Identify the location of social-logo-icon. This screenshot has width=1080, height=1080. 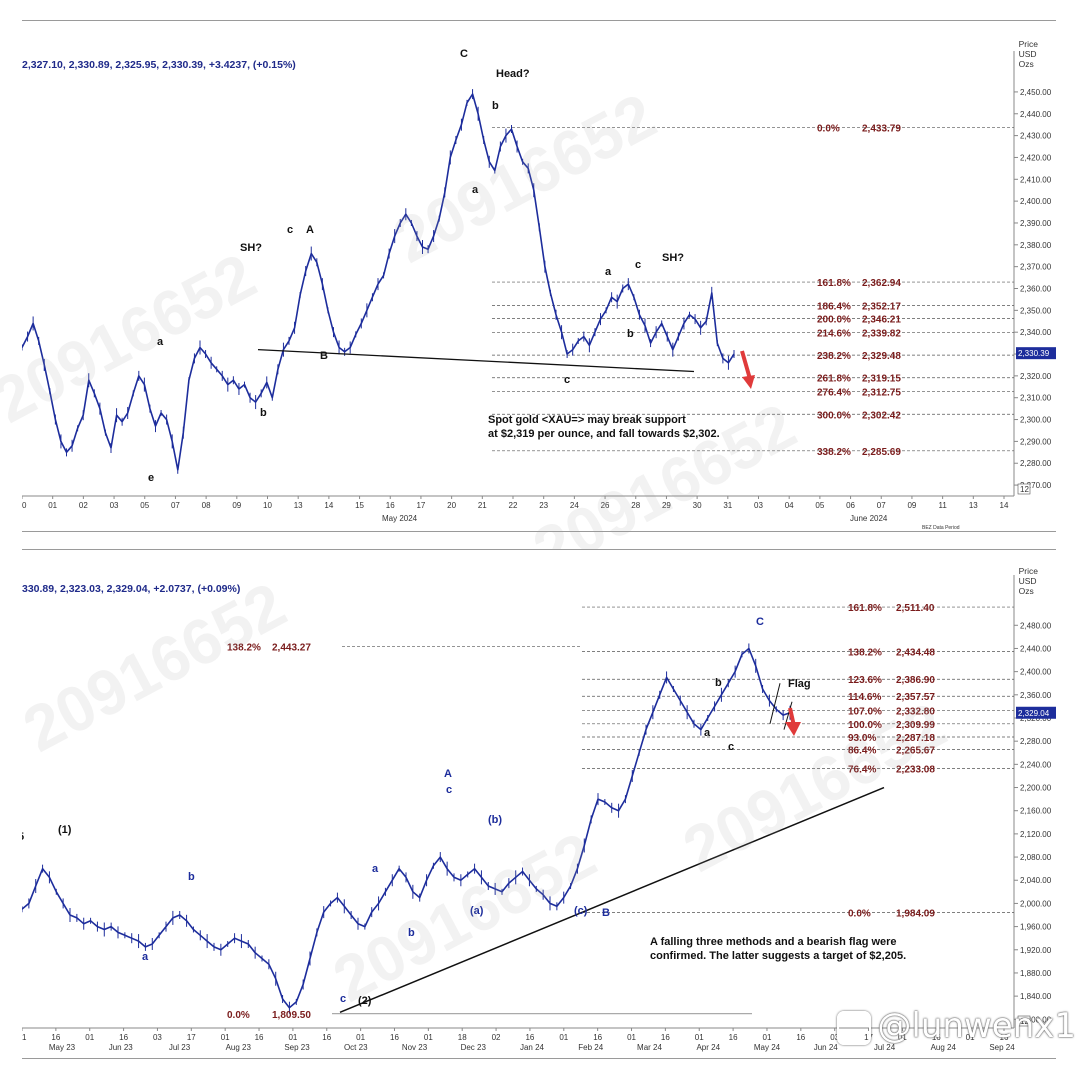
(854, 1027).